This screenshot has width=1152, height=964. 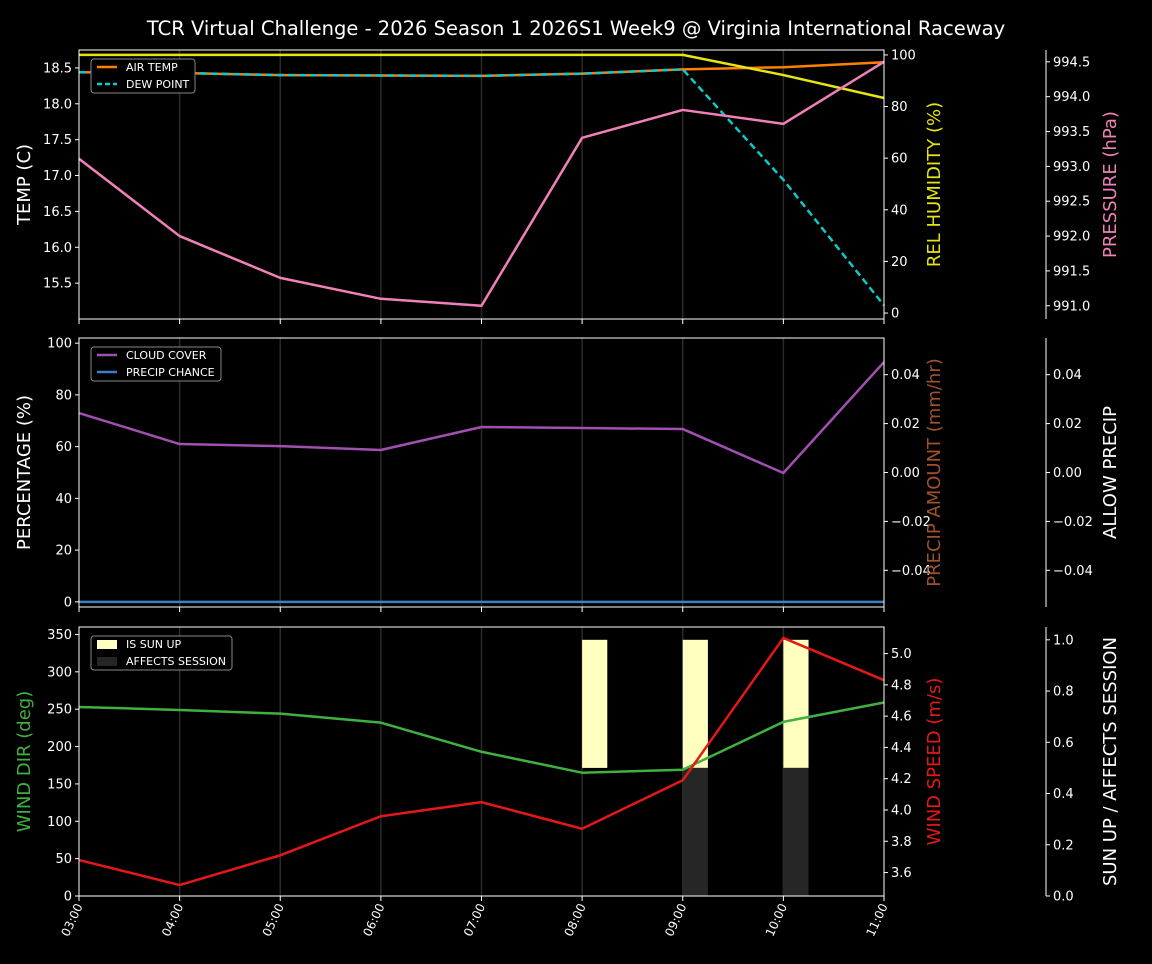 I want to click on y-tick-label: 17.0, so click(x=57, y=176).